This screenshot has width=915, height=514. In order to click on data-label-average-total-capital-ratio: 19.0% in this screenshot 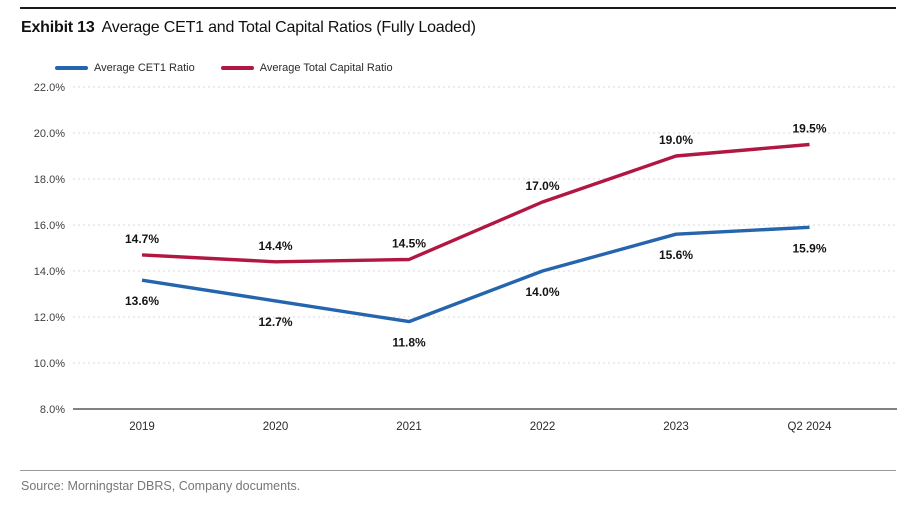, I will do `click(676, 140)`.